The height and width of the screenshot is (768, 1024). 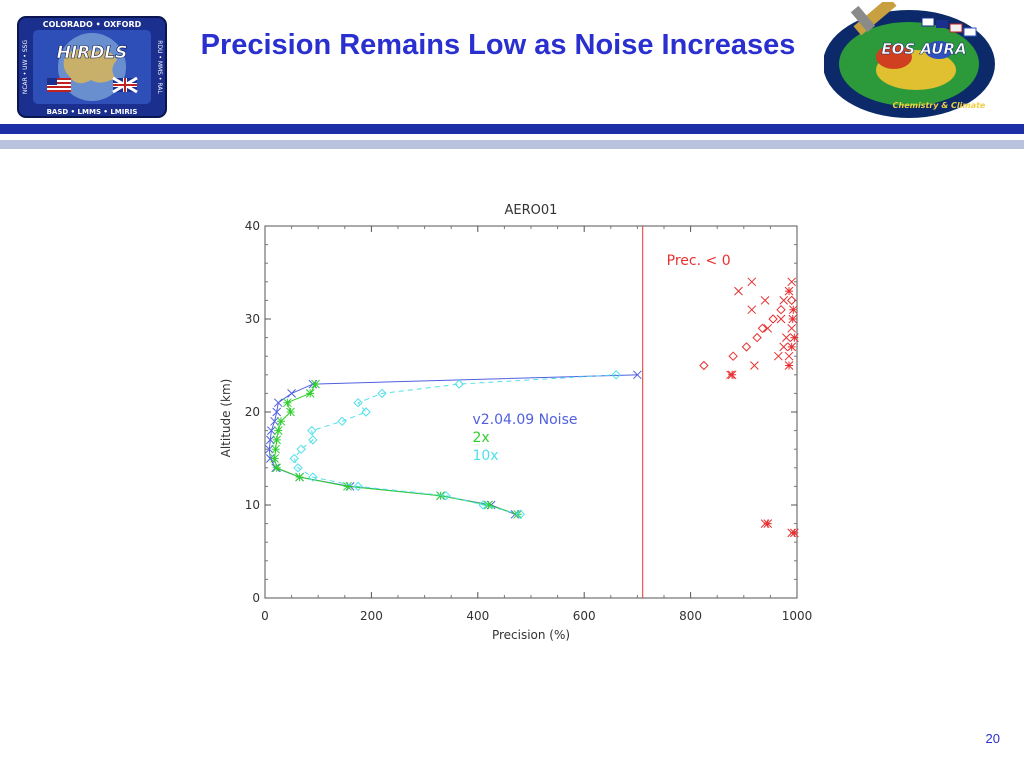 I want to click on x-tick-label: 600, so click(x=584, y=616).